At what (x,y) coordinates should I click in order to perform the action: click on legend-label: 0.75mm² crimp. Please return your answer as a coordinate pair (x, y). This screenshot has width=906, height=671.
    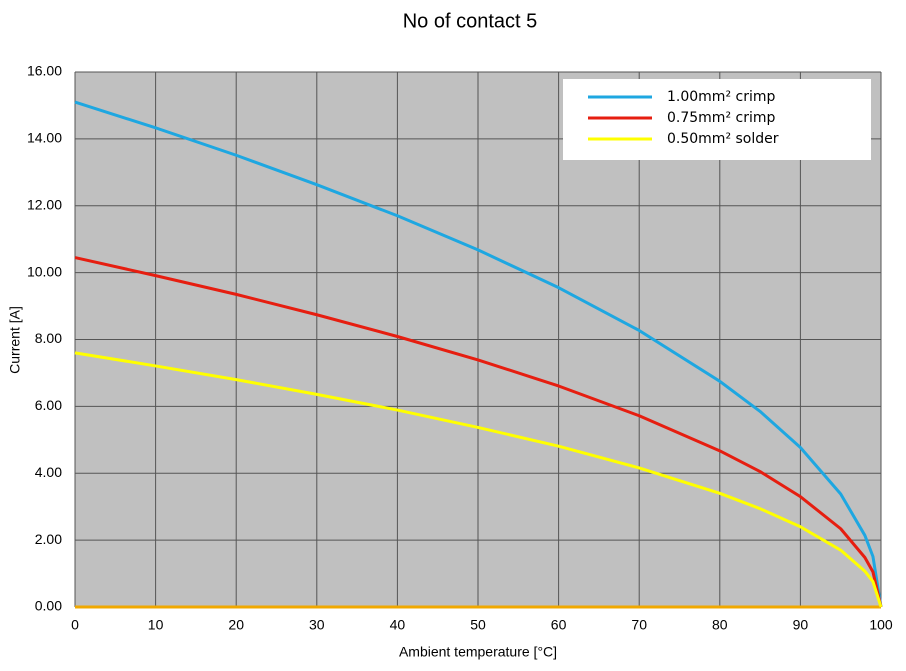
    Looking at the image, I should click on (721, 118).